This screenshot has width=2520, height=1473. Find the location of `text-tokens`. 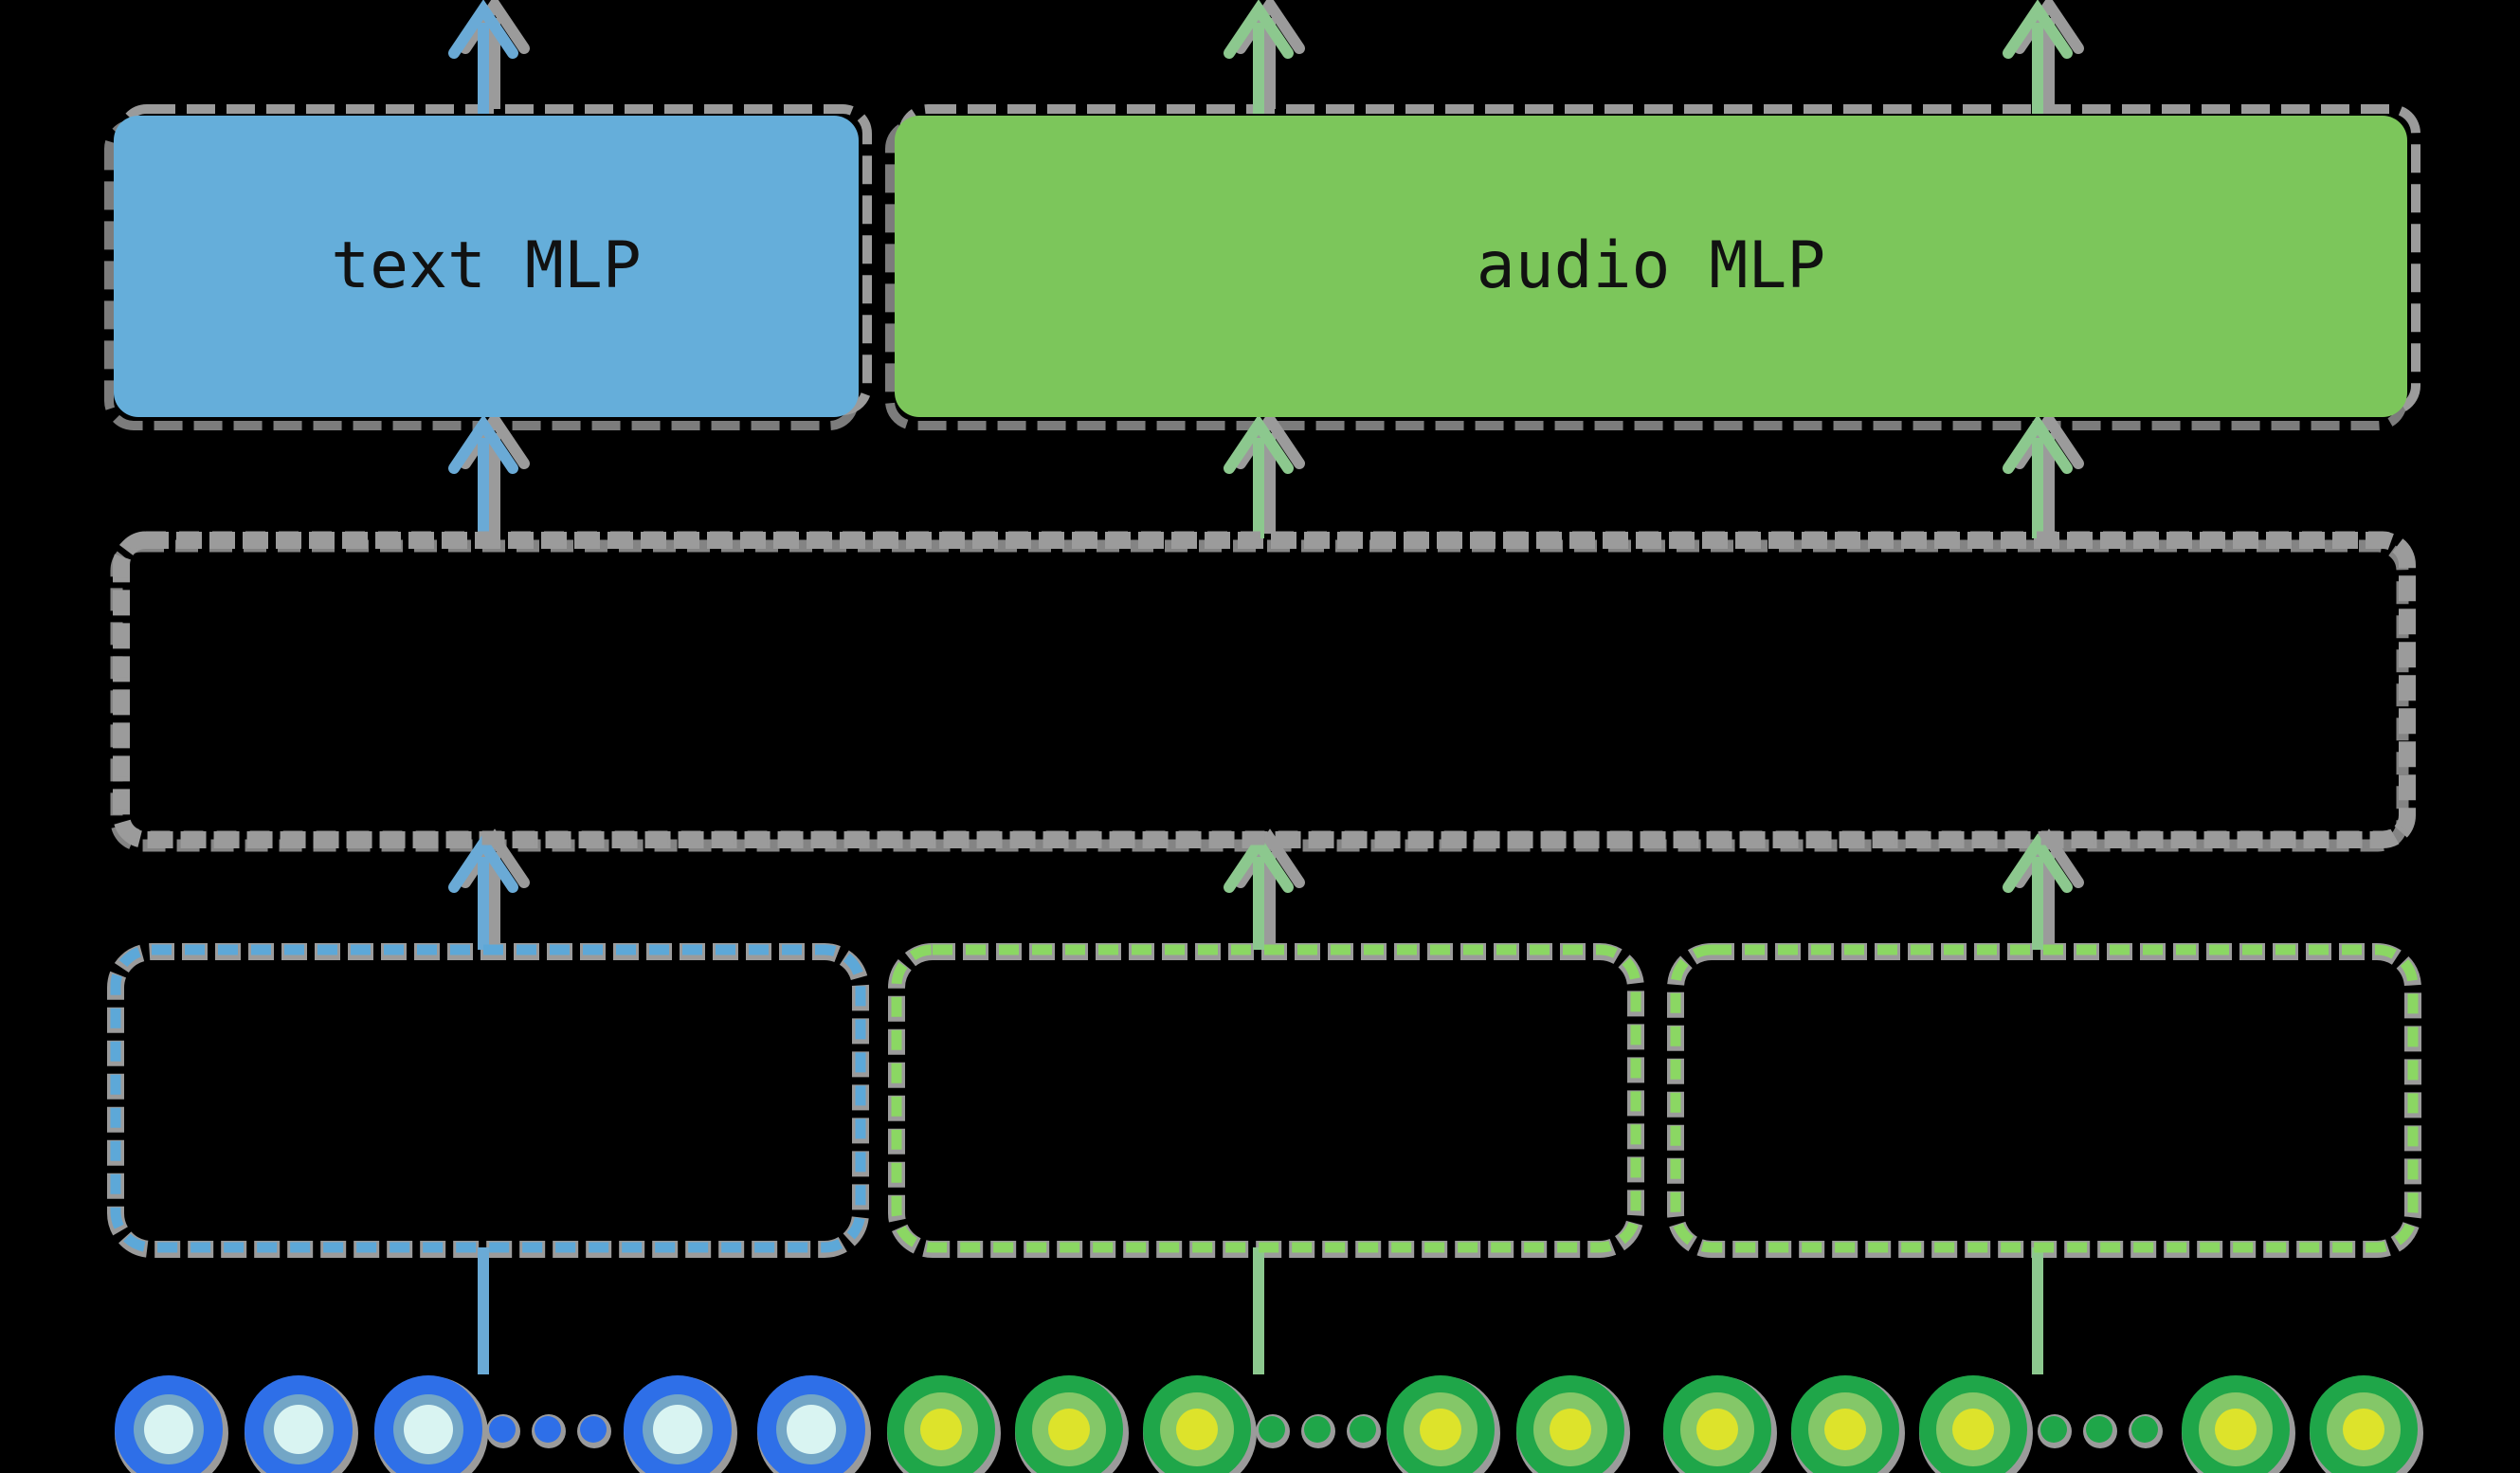

text-tokens is located at coordinates (493, 1424).